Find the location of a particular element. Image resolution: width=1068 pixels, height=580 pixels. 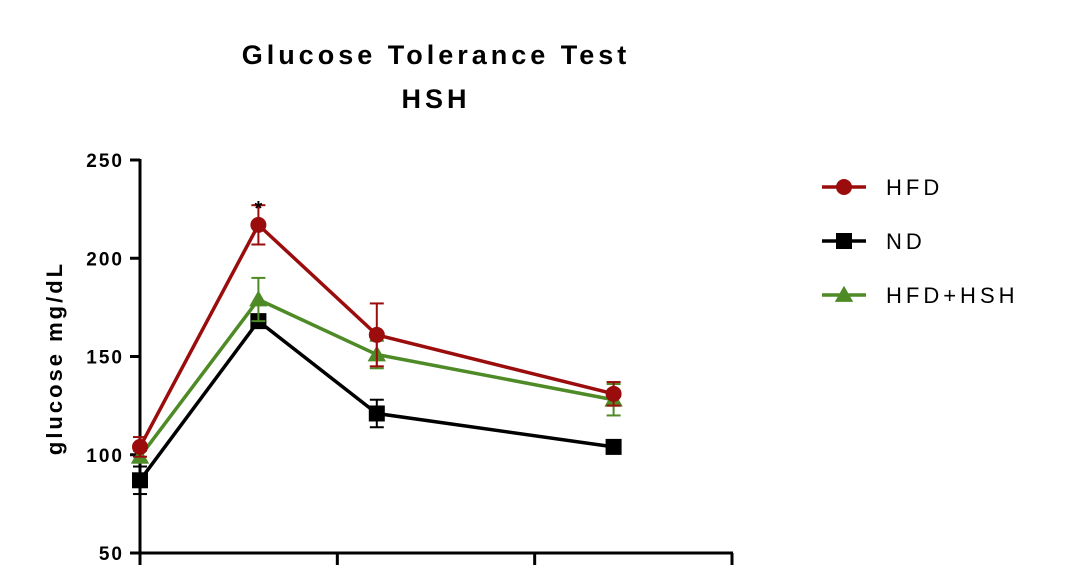

y-axis-label: glucose mg/dL is located at coordinates (54, 358).